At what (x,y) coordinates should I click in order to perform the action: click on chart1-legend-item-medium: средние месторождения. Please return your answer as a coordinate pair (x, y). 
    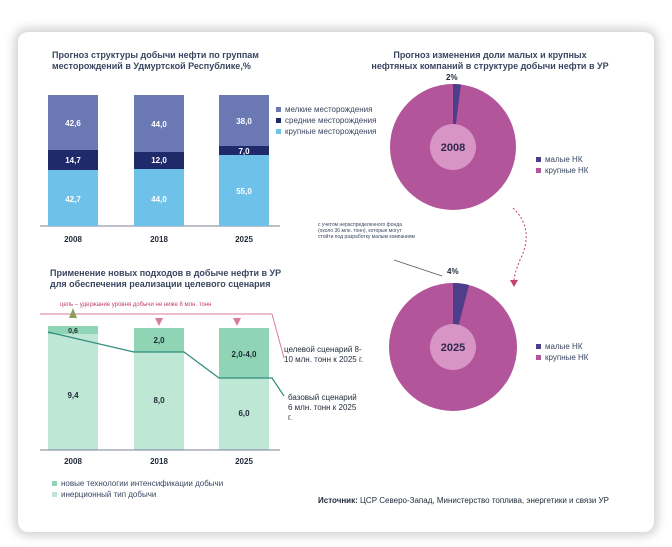
    Looking at the image, I should click on (326, 120).